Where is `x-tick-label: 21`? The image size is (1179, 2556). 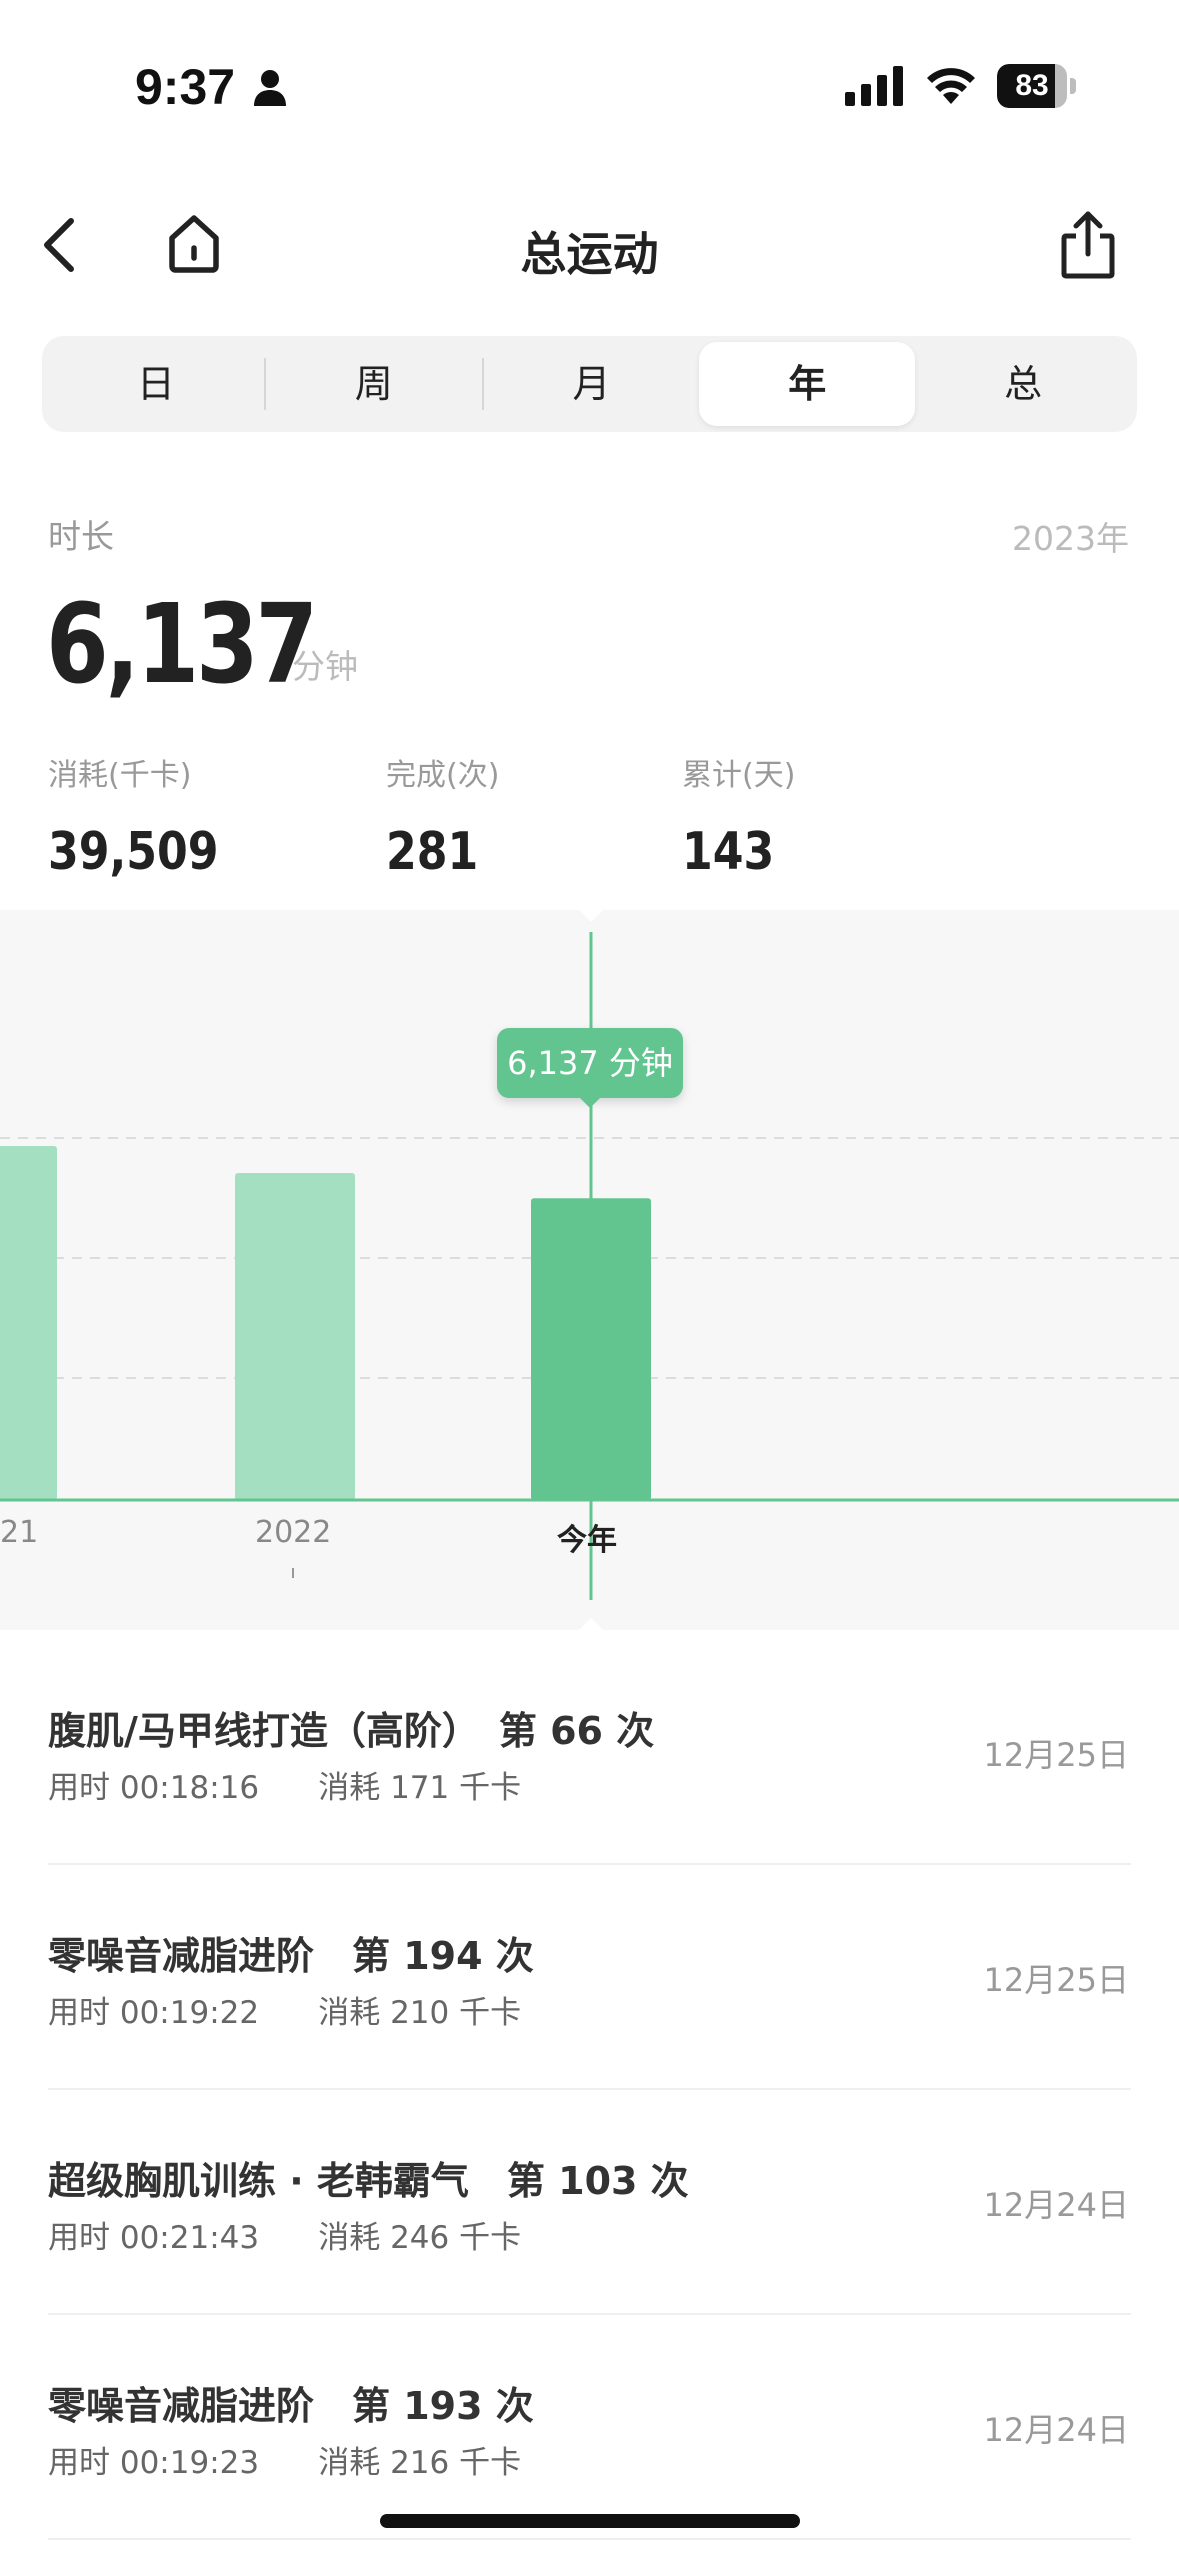 x-tick-label: 21 is located at coordinates (19, 1532).